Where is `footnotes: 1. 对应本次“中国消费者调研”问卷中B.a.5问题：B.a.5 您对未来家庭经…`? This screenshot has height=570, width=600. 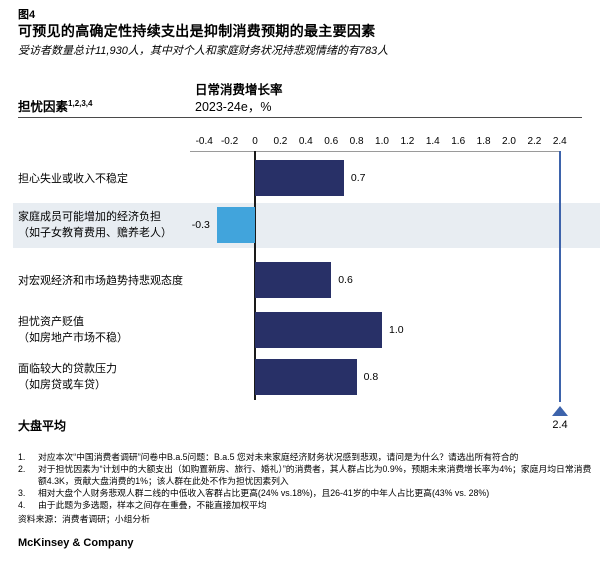
footnotes: 1. 对应本次“中国消费者调研”问卷中B.a.5问题：B.a.5 您对未来家庭经… is located at coordinates (305, 489).